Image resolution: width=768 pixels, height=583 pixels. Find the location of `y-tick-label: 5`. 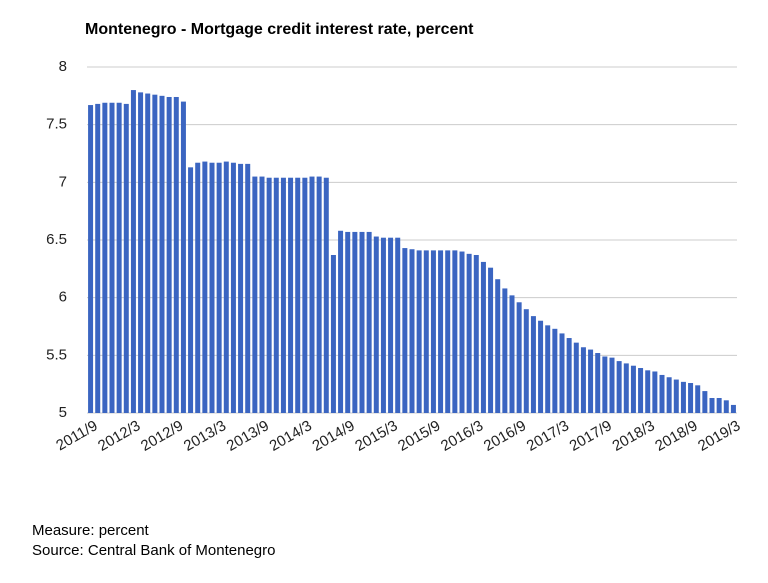

y-tick-label: 5 is located at coordinates (63, 412).